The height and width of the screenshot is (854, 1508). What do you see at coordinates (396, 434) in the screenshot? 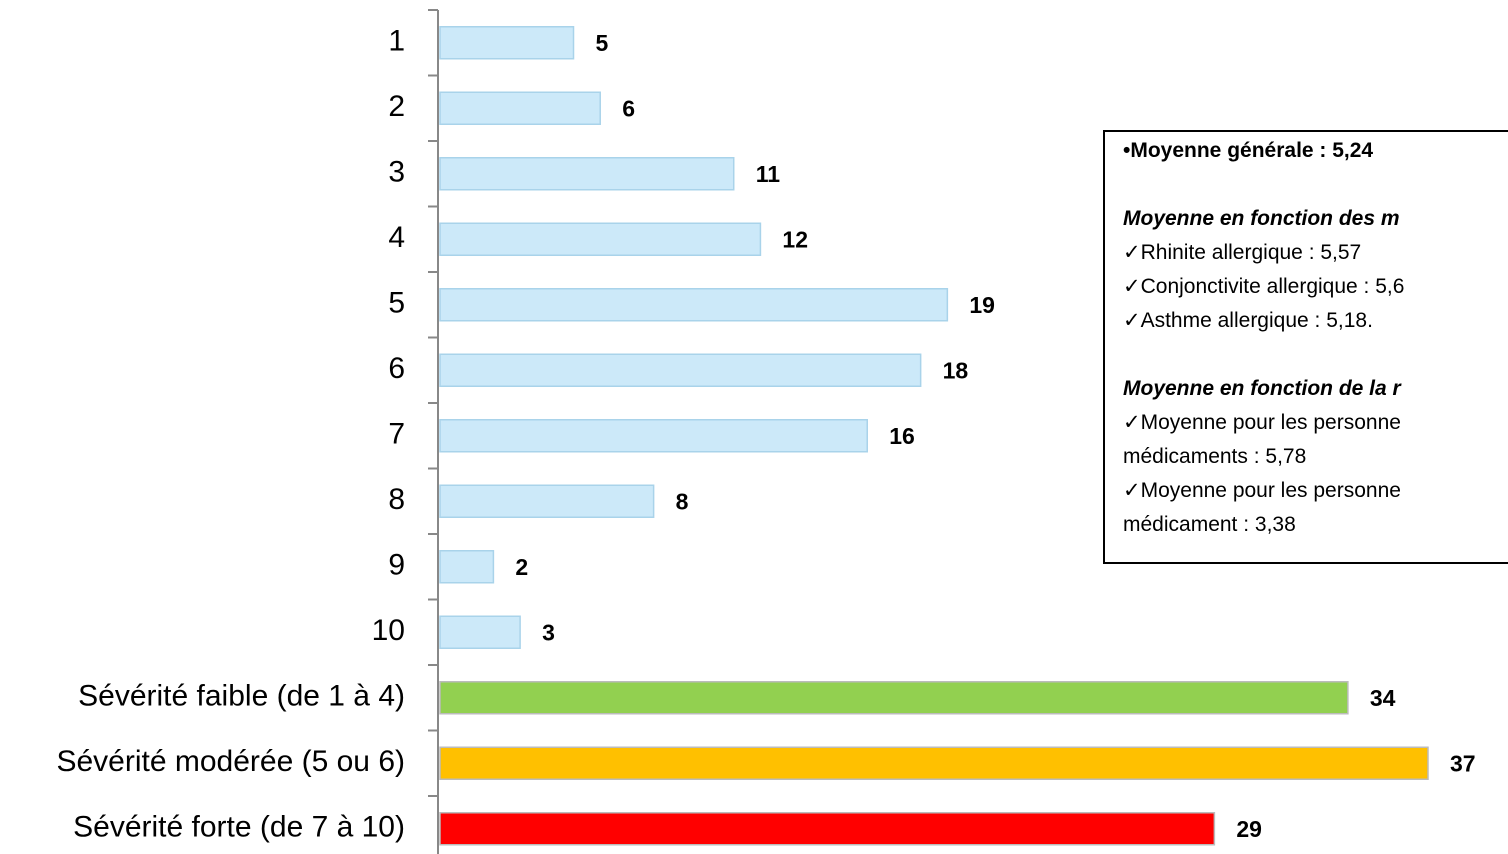
I see `category-label: 7` at bounding box center [396, 434].